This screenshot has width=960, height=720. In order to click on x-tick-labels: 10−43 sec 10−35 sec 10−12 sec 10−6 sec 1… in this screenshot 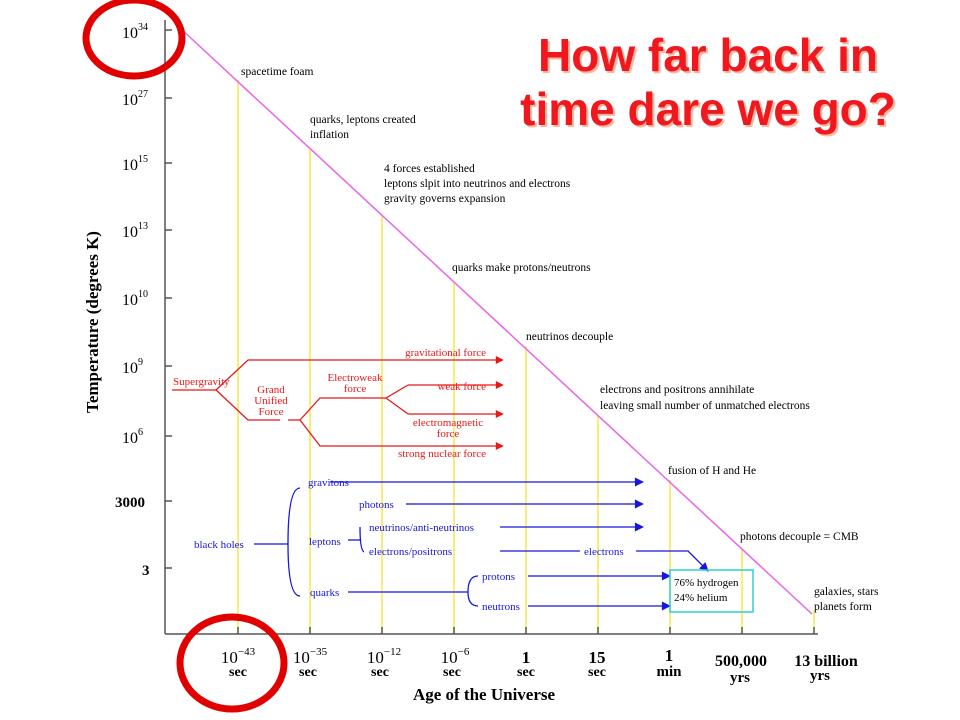, I will do `click(539, 666)`.